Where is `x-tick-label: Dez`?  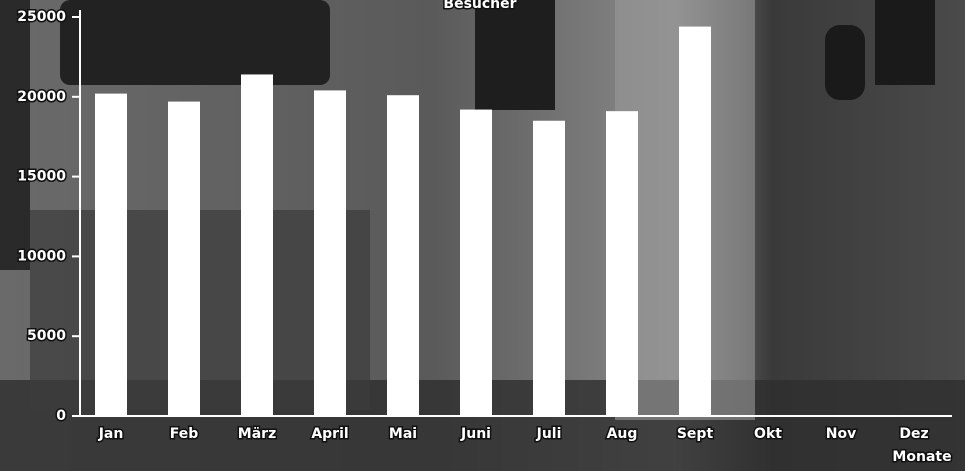 x-tick-label: Dez is located at coordinates (913, 434).